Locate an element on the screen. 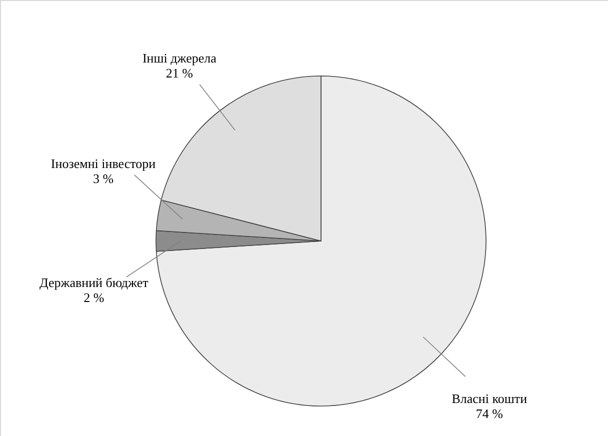 This screenshot has width=608, height=436. slice-label: Інші джерела is located at coordinates (179, 58).